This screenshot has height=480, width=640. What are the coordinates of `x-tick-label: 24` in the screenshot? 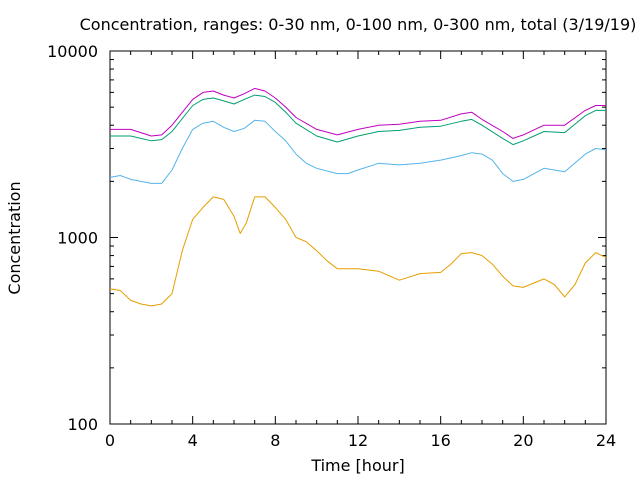 It's located at (606, 440).